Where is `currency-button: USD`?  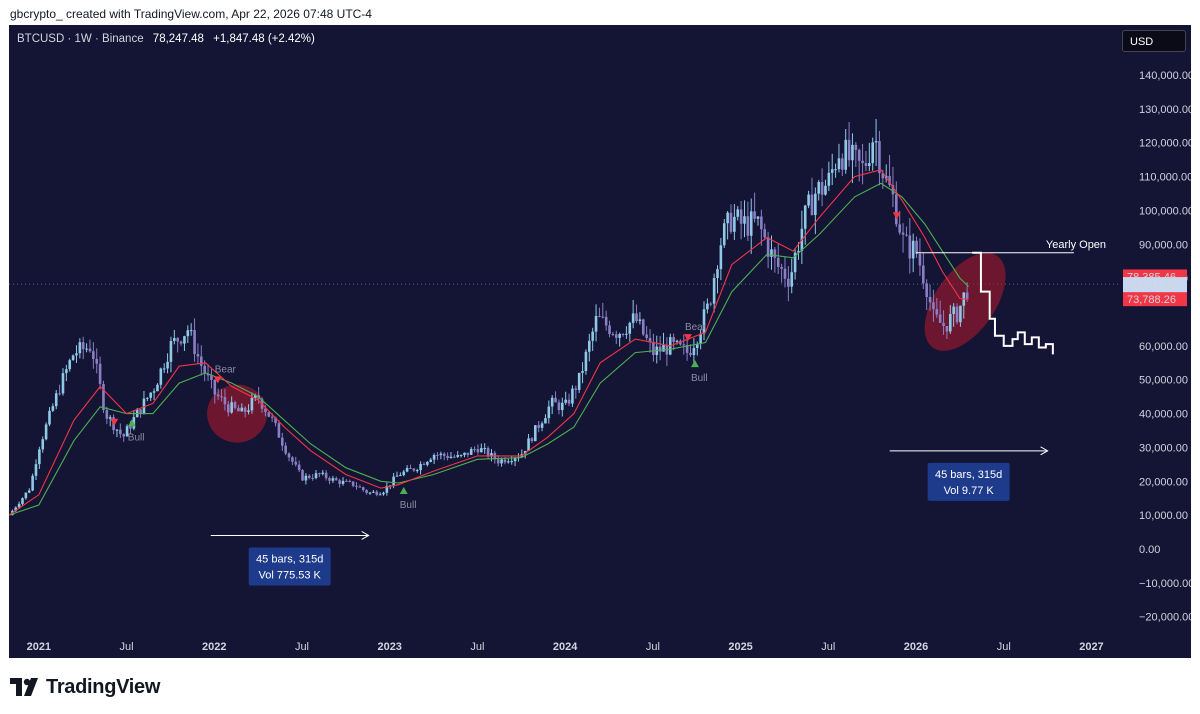 currency-button: USD is located at coordinates (1154, 41).